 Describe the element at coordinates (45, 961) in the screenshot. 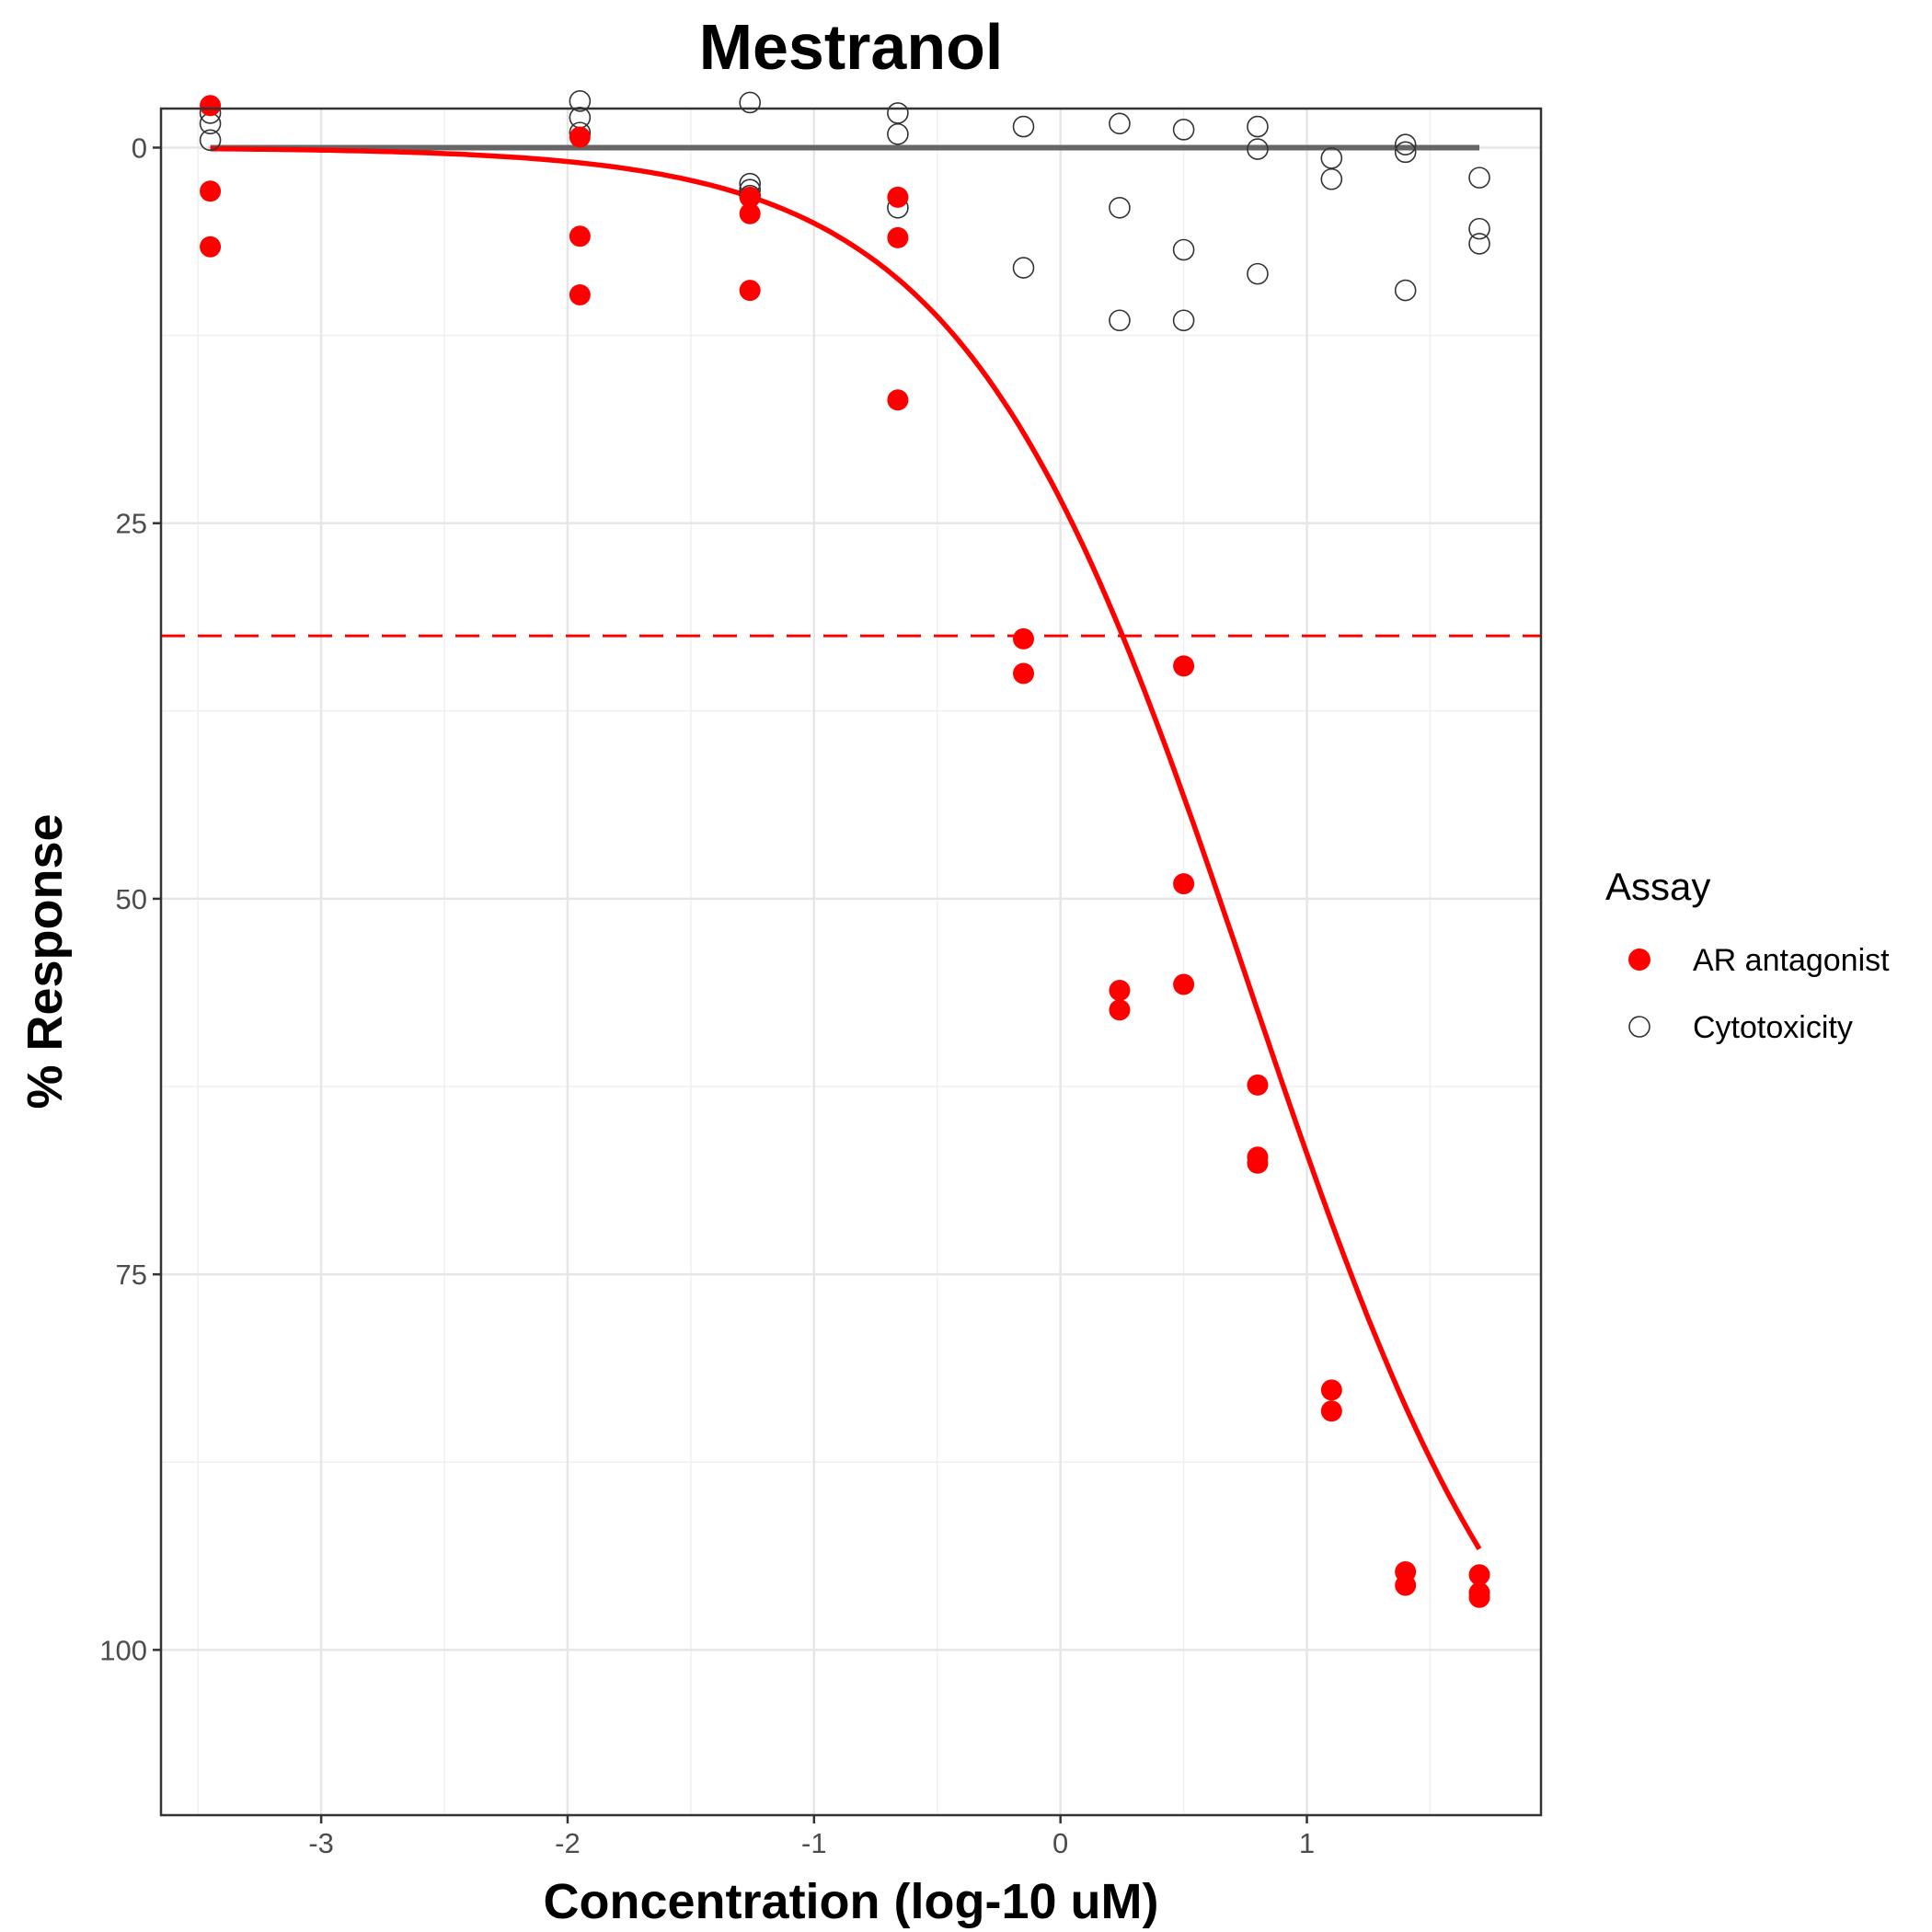

I see `y-axis-title: % Response` at that location.